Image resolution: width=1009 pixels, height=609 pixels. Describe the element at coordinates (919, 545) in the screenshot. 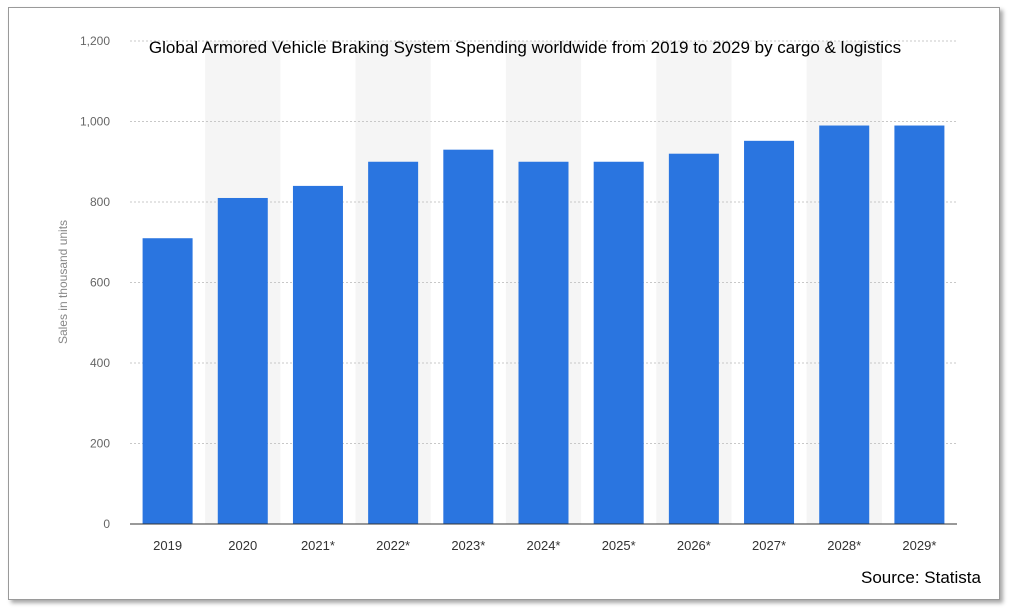

I see `x-tick-label: 2029*` at that location.